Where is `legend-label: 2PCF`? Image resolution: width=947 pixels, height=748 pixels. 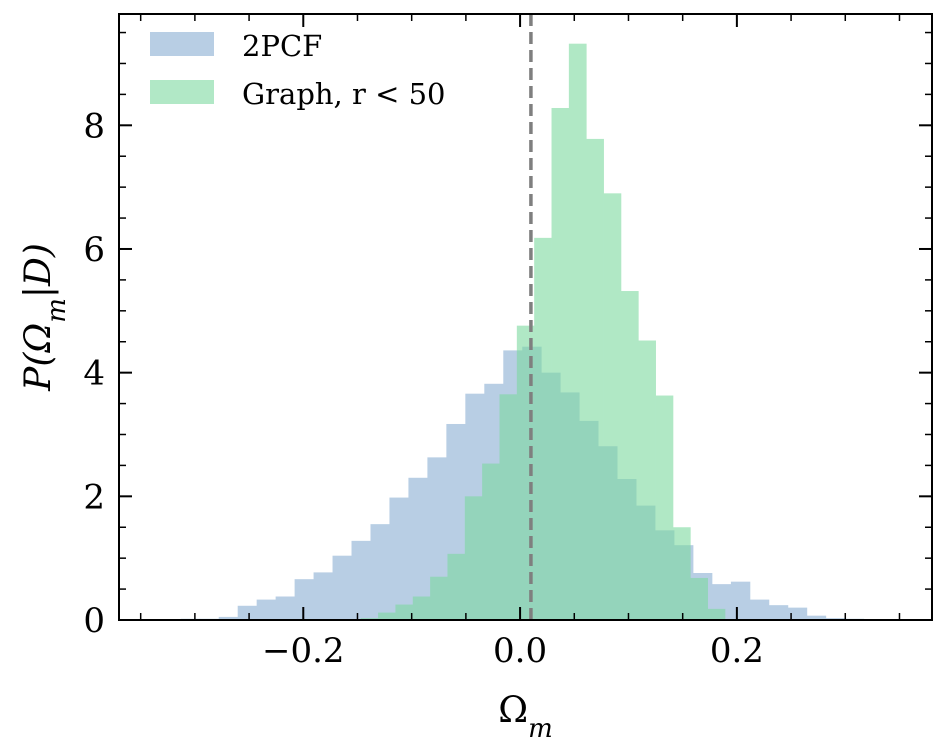
legend-label: 2PCF is located at coordinates (282, 46).